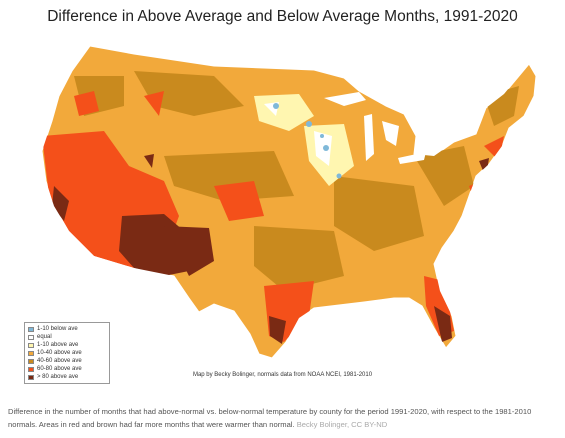 The image size is (565, 438). I want to click on legend-item: > 80 above ave, so click(67, 377).